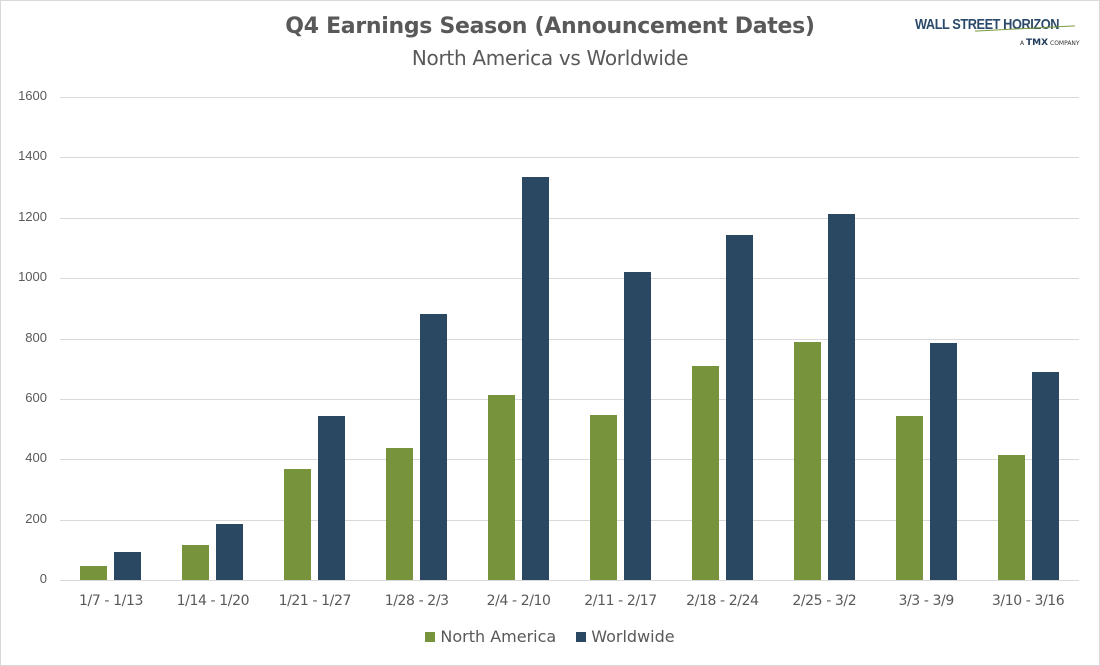 The height and width of the screenshot is (666, 1100). What do you see at coordinates (926, 601) in the screenshot?
I see `x-tick-label: 3/3 - 3/9` at bounding box center [926, 601].